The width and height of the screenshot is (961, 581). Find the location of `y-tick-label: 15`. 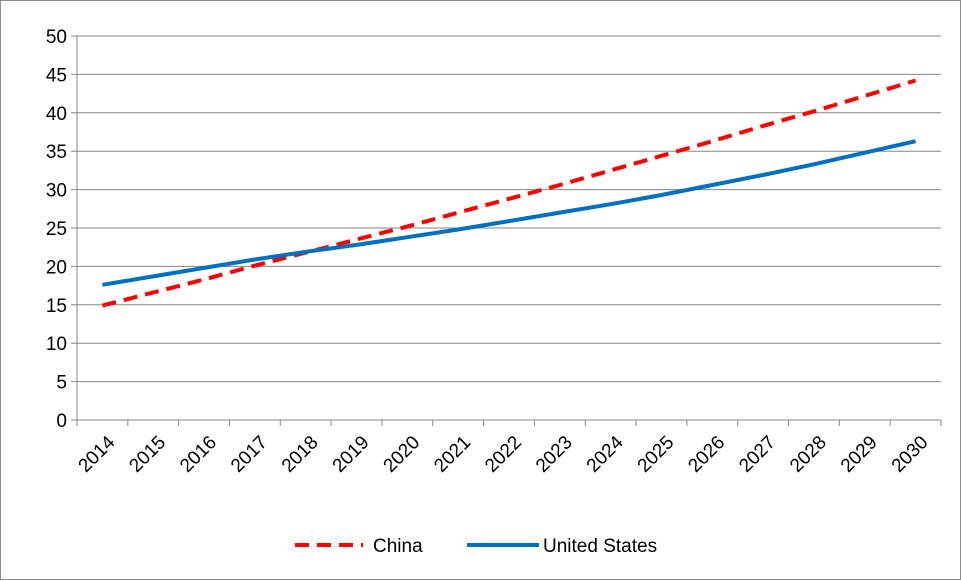

y-tick-label: 15 is located at coordinates (56, 306).